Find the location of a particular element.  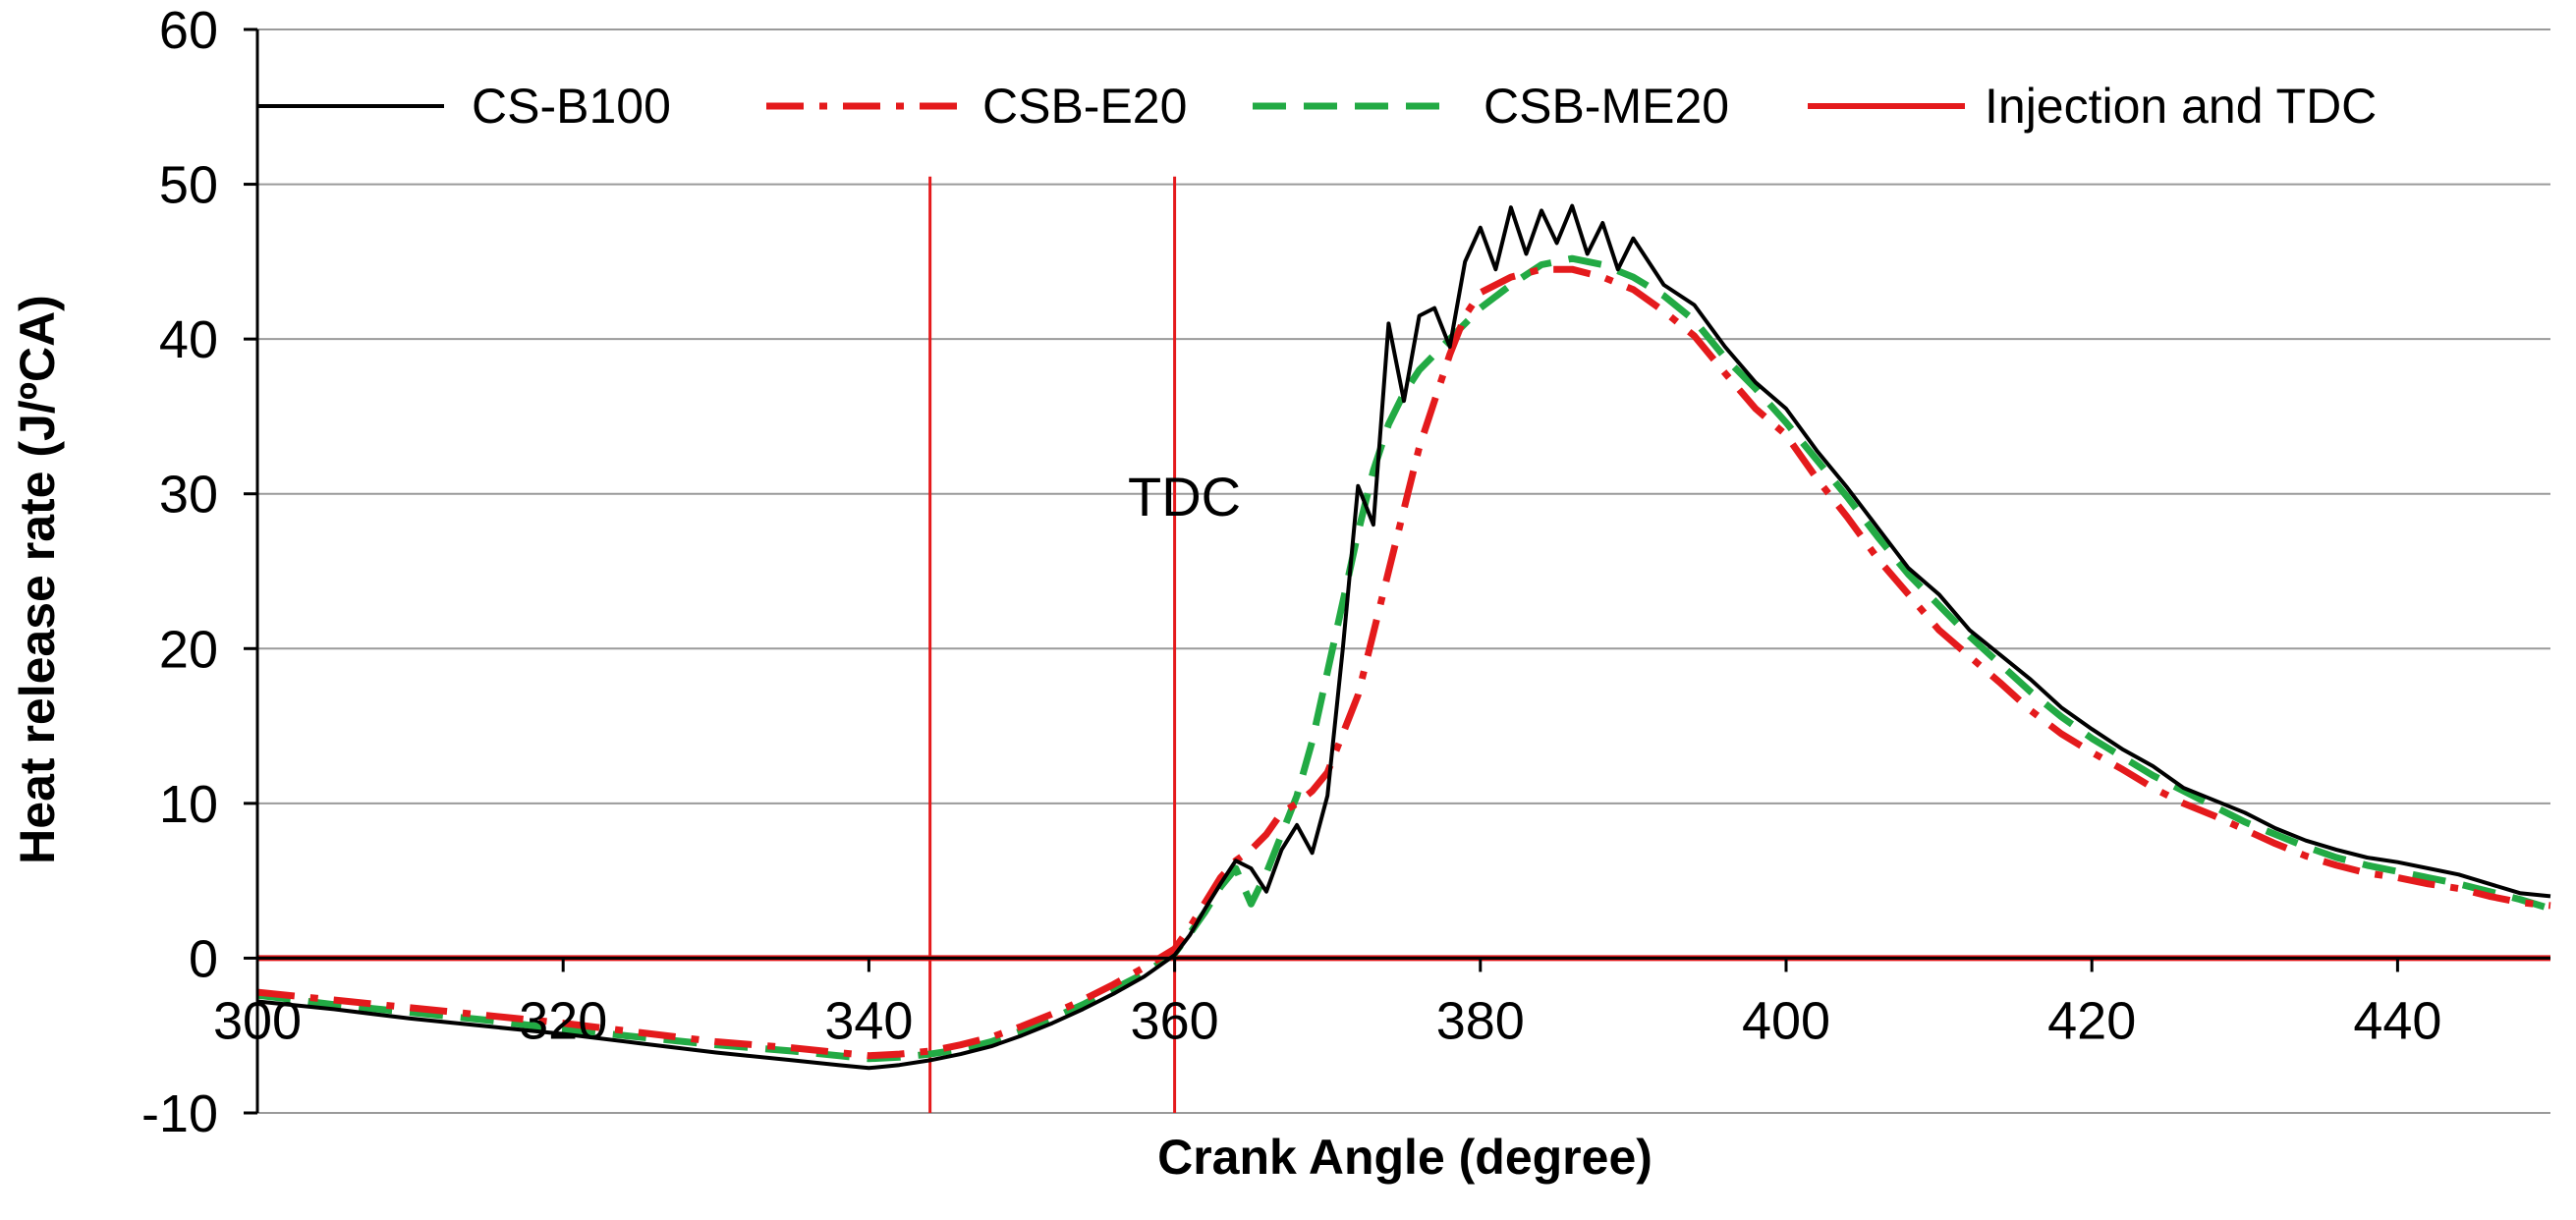

legend-label: CSB-ME20 is located at coordinates (1606, 107).